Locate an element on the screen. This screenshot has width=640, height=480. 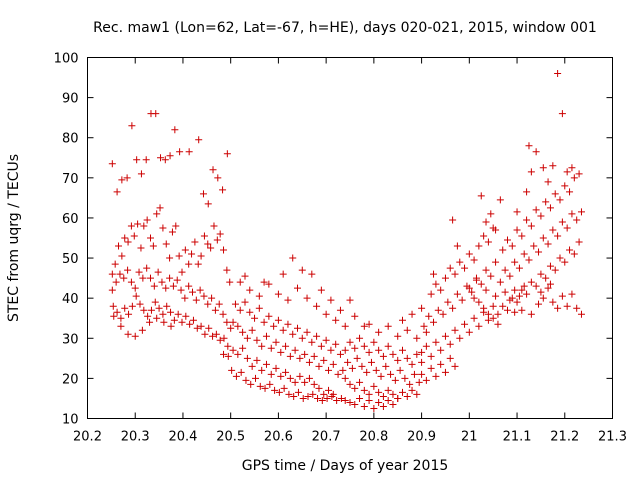
y-tick-label: 60 is located at coordinates (70, 219).